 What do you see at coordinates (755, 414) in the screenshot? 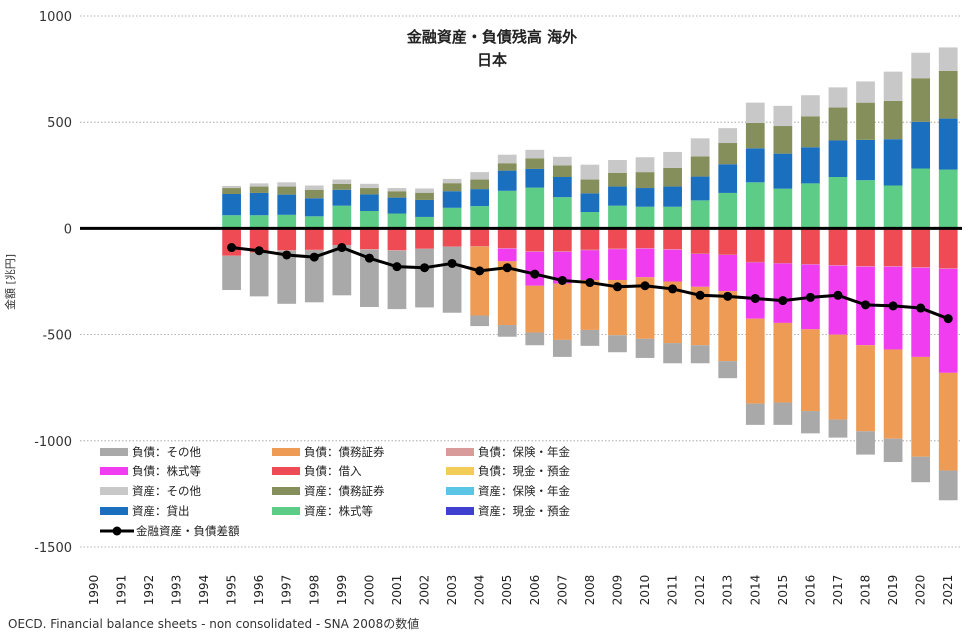
I see `liability-bar-5-2014` at bounding box center [755, 414].